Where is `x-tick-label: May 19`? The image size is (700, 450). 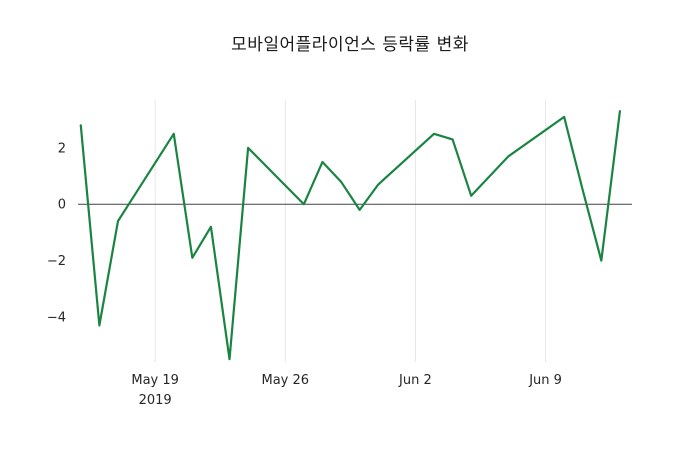 x-tick-label: May 19 is located at coordinates (155, 380).